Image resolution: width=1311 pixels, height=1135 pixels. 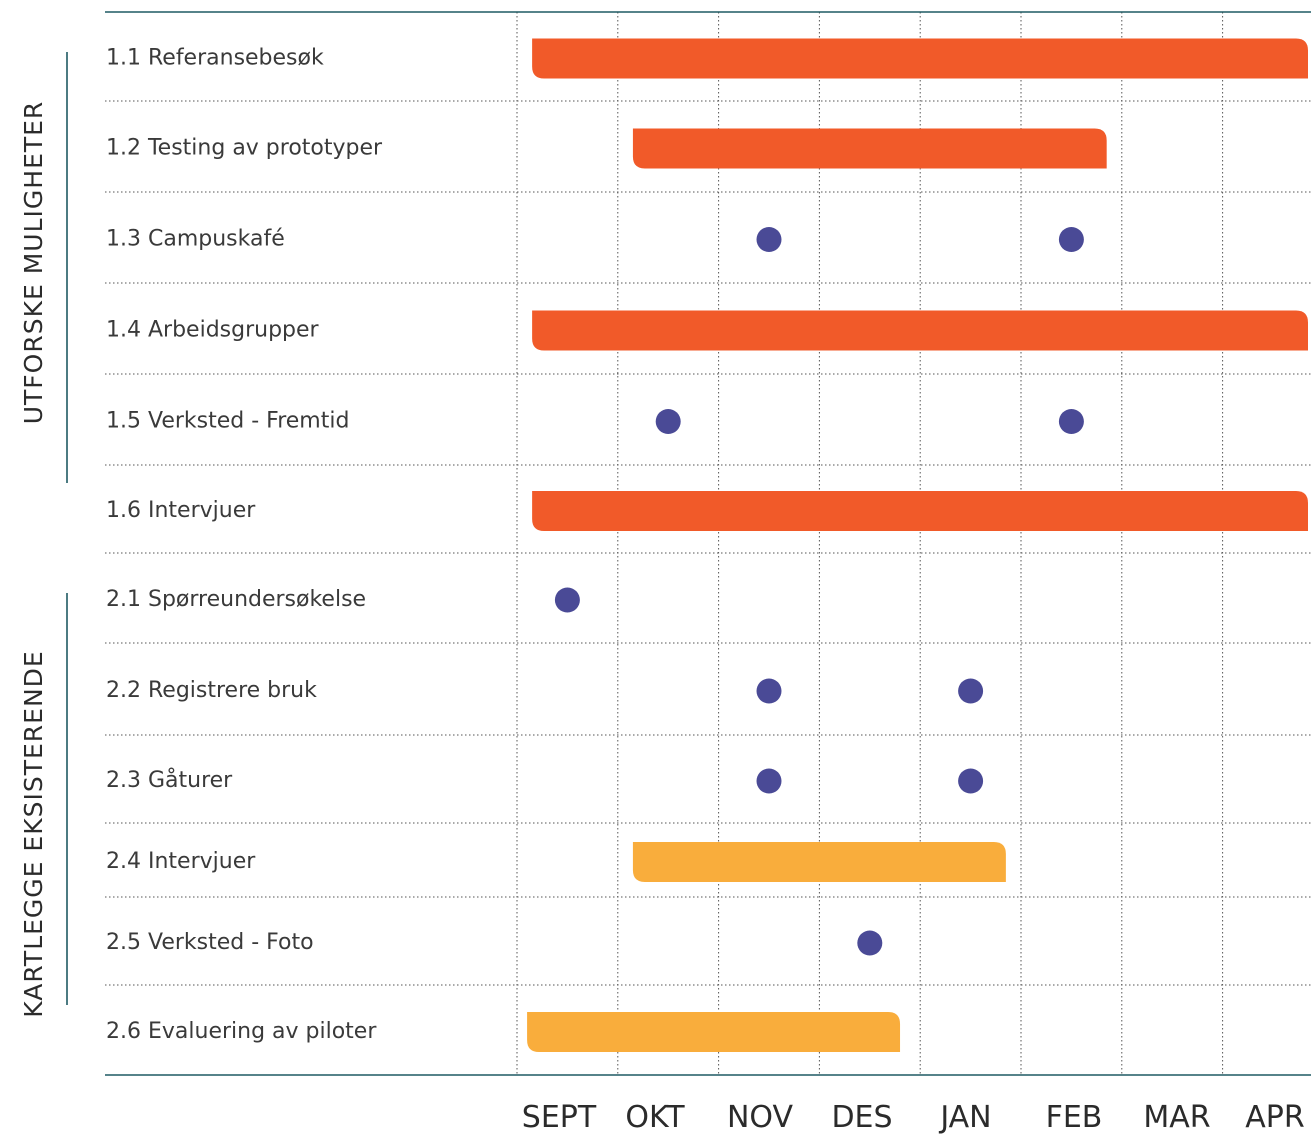 What do you see at coordinates (181, 510) in the screenshot?
I see `task-label: 1.6 Intervjuer` at bounding box center [181, 510].